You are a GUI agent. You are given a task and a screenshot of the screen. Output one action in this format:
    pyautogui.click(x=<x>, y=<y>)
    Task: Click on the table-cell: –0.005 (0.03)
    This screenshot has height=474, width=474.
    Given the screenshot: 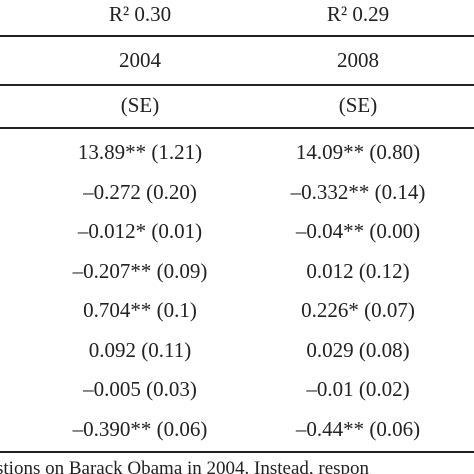 What is the action you would take?
    pyautogui.click(x=140, y=389)
    